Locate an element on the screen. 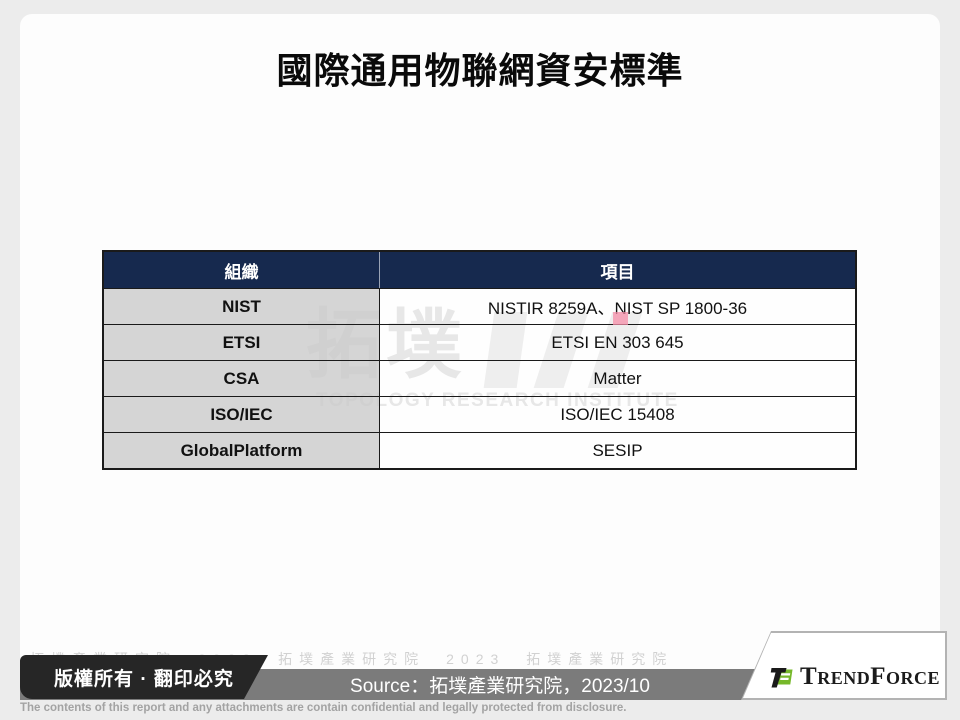  trendforce-logo-icon is located at coordinates (781, 677).